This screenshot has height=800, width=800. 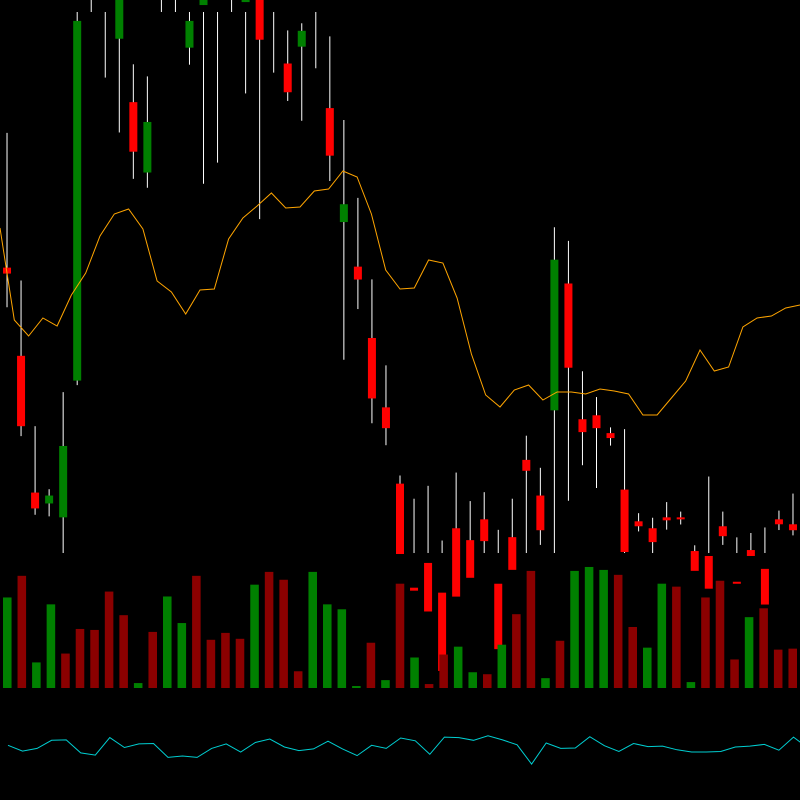 I want to click on oscillator-line, so click(x=403, y=750).